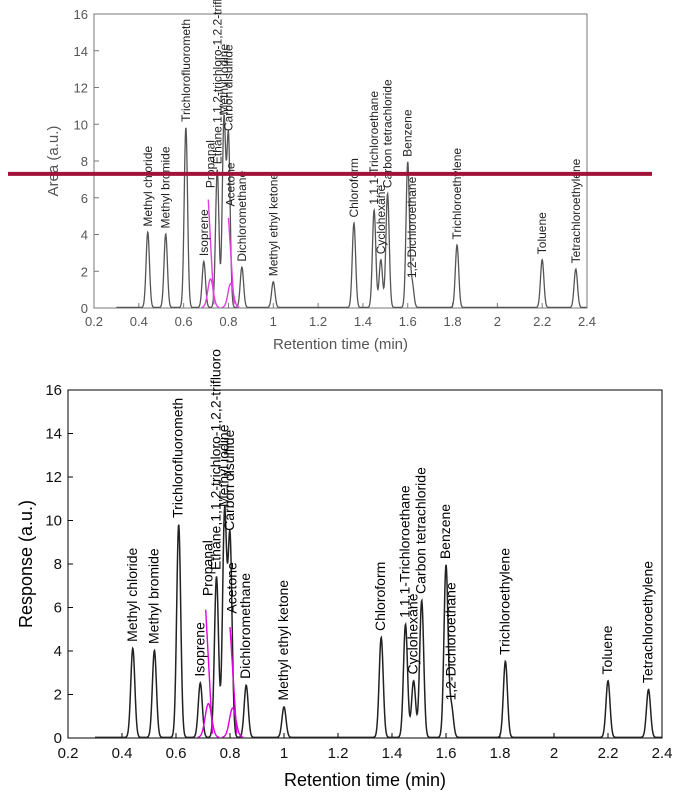  Describe the element at coordinates (53, 161) in the screenshot. I see `y-axis-title: Area (a.u.)` at that location.